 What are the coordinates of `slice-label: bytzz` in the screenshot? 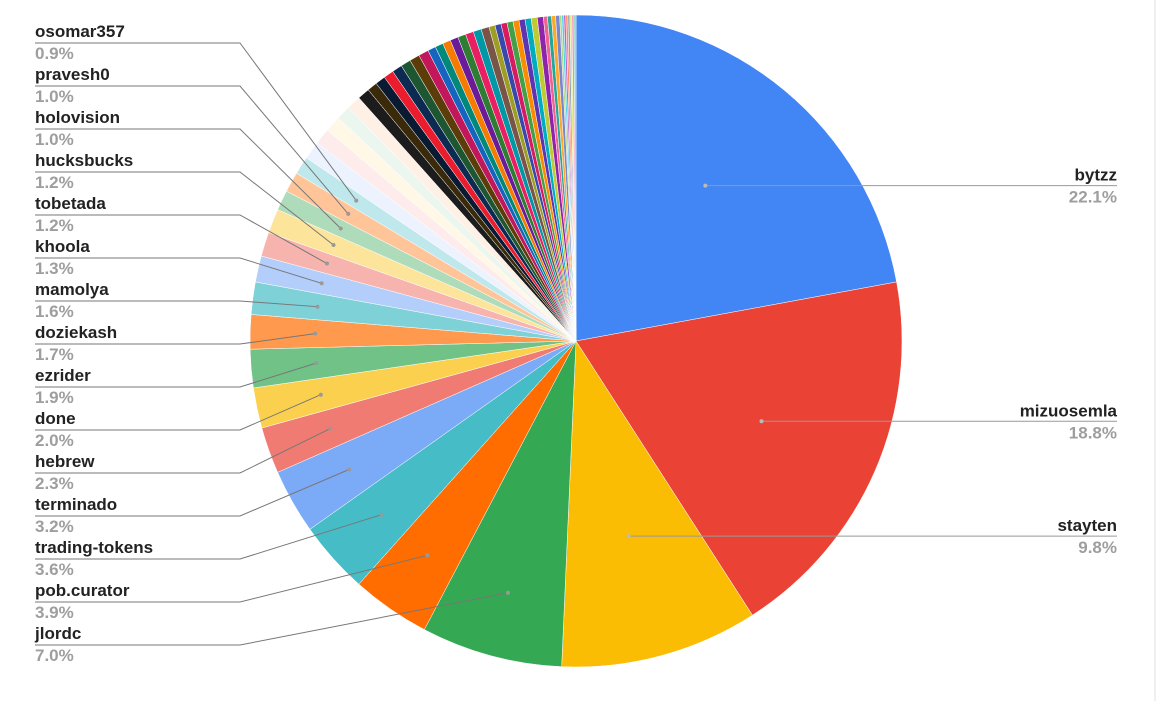 It's located at (1096, 175).